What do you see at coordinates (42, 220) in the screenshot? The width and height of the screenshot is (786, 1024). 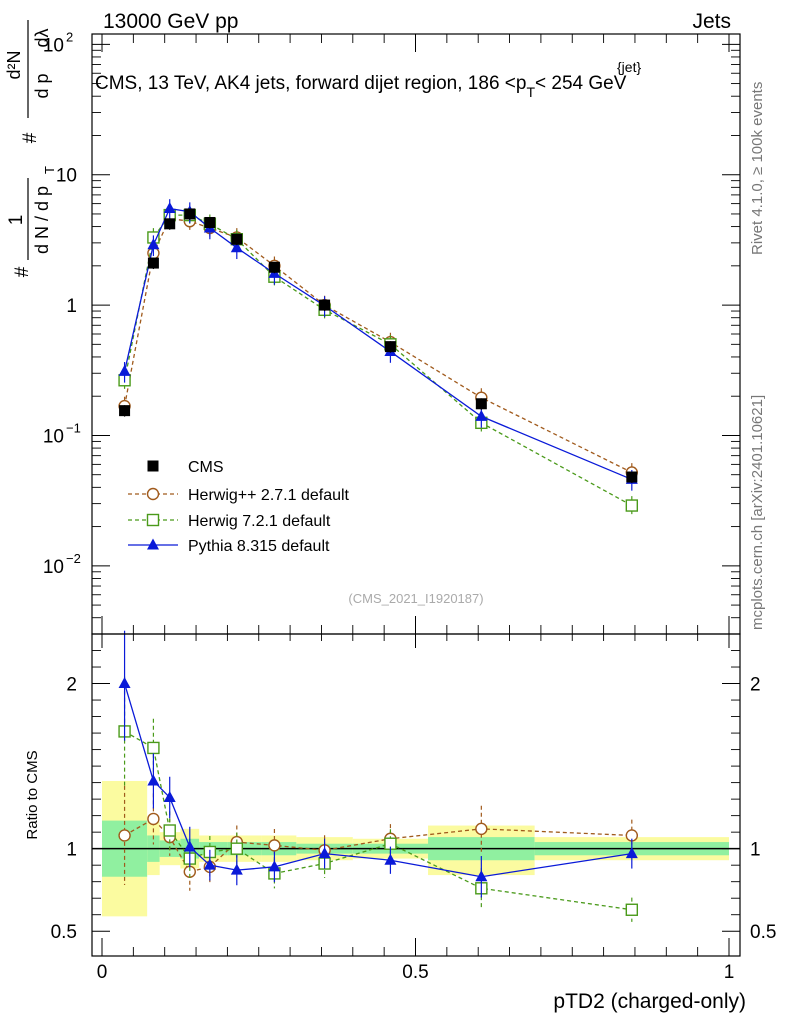 I see `ylabel-dn: d N / d p` at bounding box center [42, 220].